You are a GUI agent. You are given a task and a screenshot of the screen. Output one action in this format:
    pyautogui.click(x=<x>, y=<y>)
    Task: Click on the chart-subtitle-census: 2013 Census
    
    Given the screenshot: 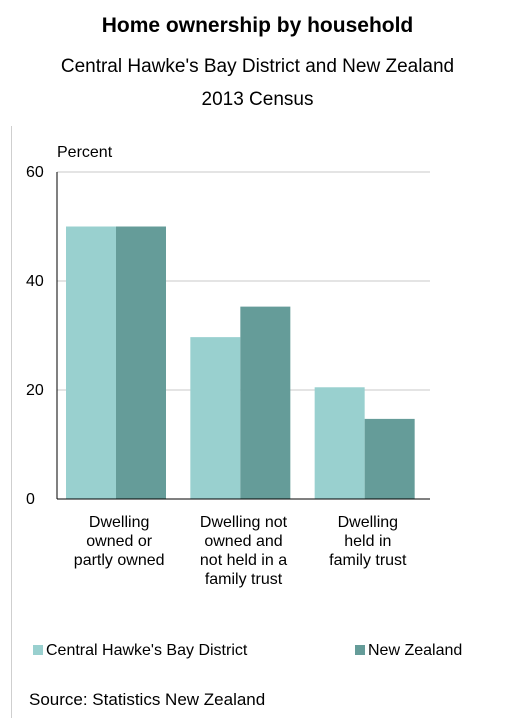 What is the action you would take?
    pyautogui.click(x=257, y=99)
    